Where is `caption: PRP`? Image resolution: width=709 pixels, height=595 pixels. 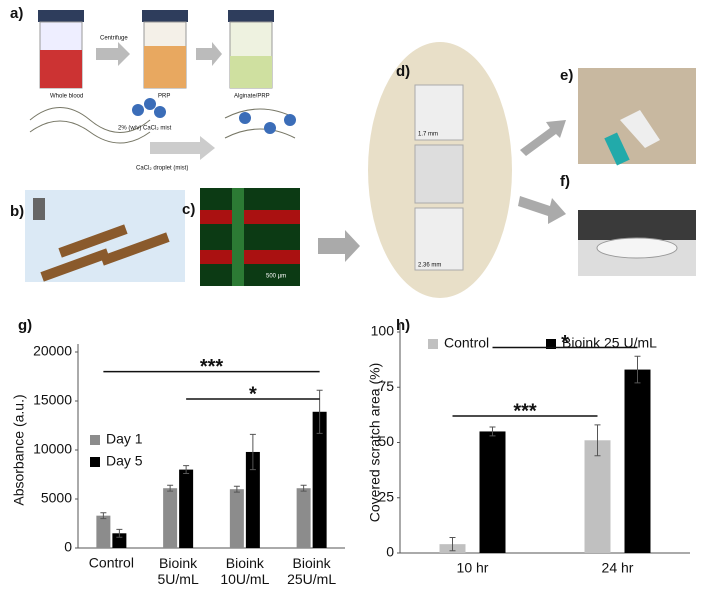 caption: PRP is located at coordinates (164, 97).